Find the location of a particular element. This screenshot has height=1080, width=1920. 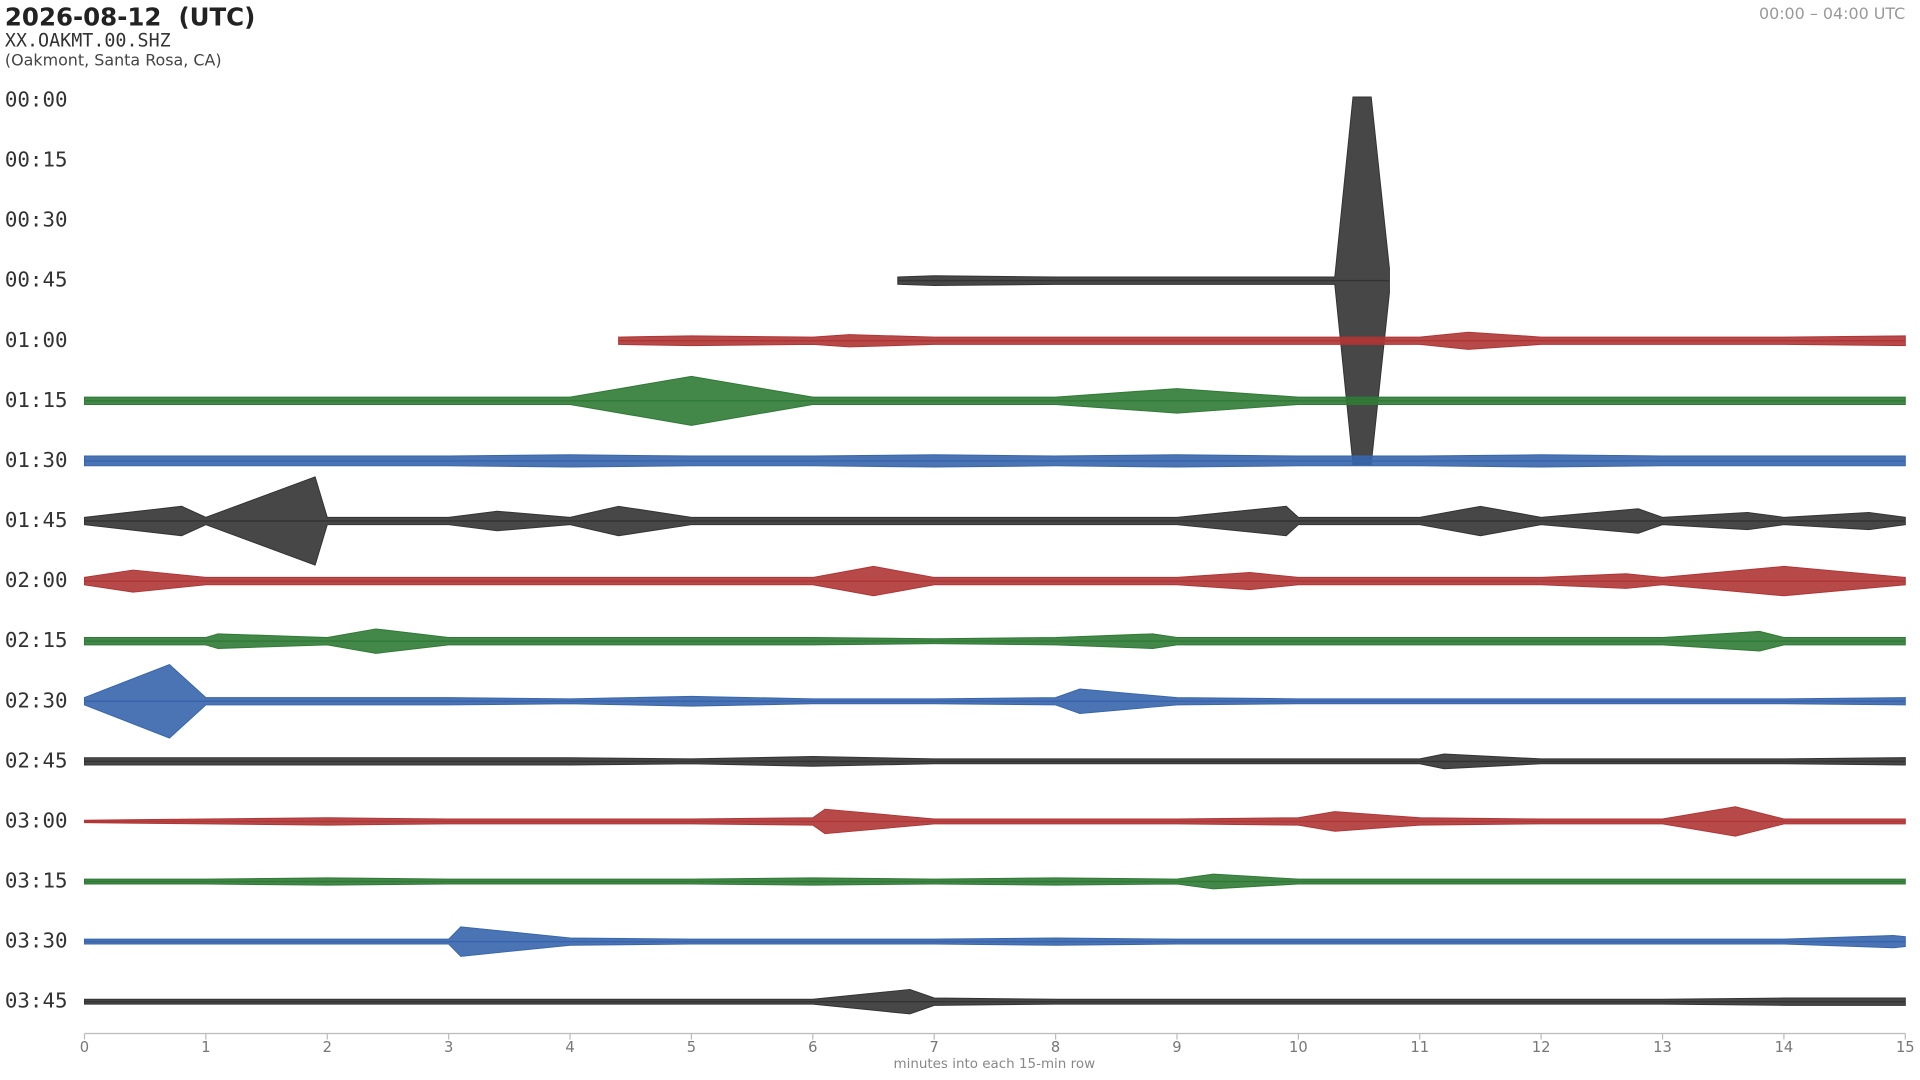

row-time-label: 03:30 is located at coordinates (36, 941).